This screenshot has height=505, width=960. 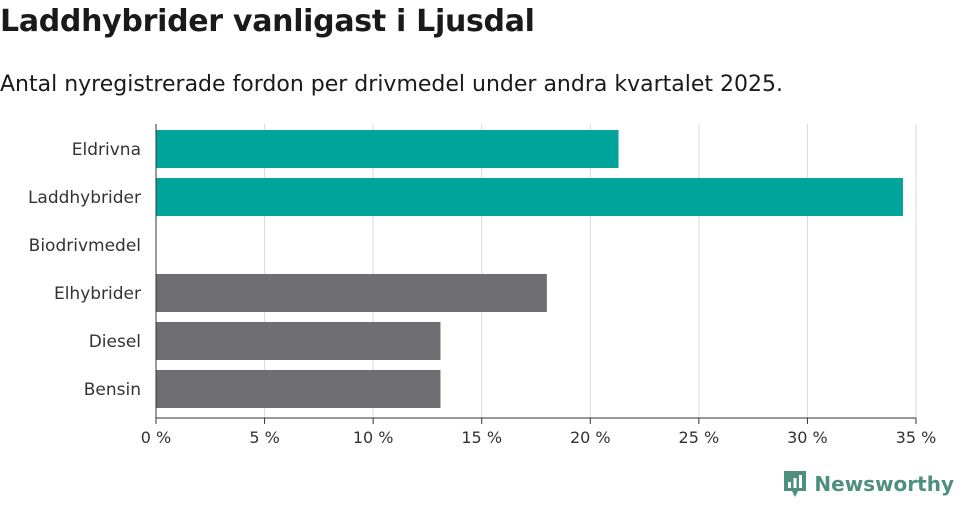 What do you see at coordinates (590, 437) in the screenshot?
I see `x-tick-label: 20 %` at bounding box center [590, 437].